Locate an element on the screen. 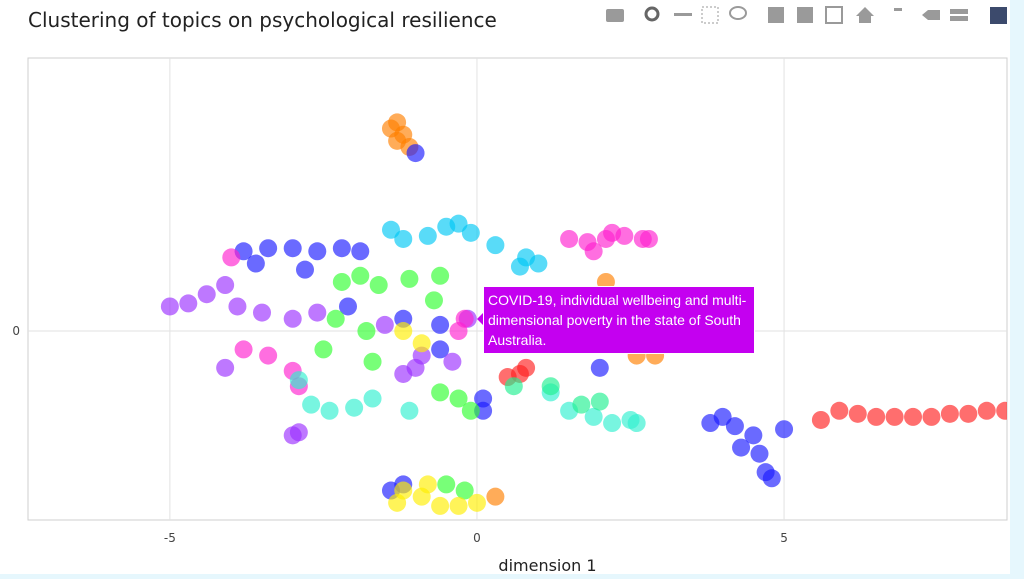 The width and height of the screenshot is (1024, 579). zoom-button is located at coordinates (652, 14).